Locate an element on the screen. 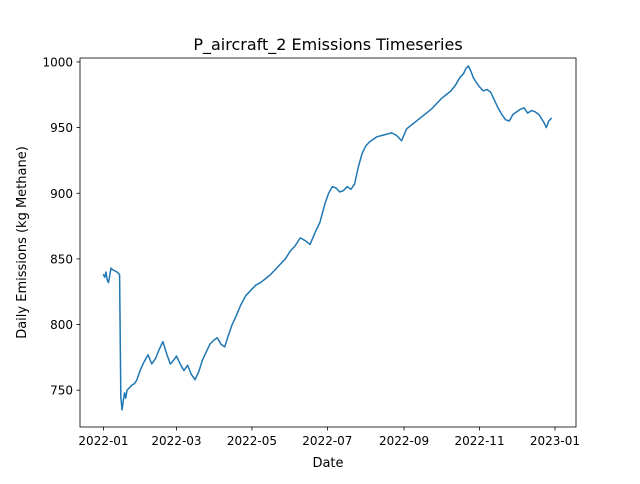 This screenshot has height=484, width=640. y-tick-label: 750 is located at coordinates (61, 391).